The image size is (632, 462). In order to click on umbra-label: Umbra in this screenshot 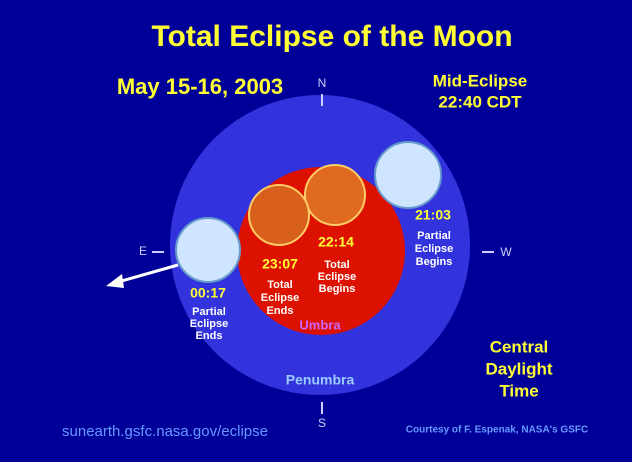, I will do `click(320, 324)`.